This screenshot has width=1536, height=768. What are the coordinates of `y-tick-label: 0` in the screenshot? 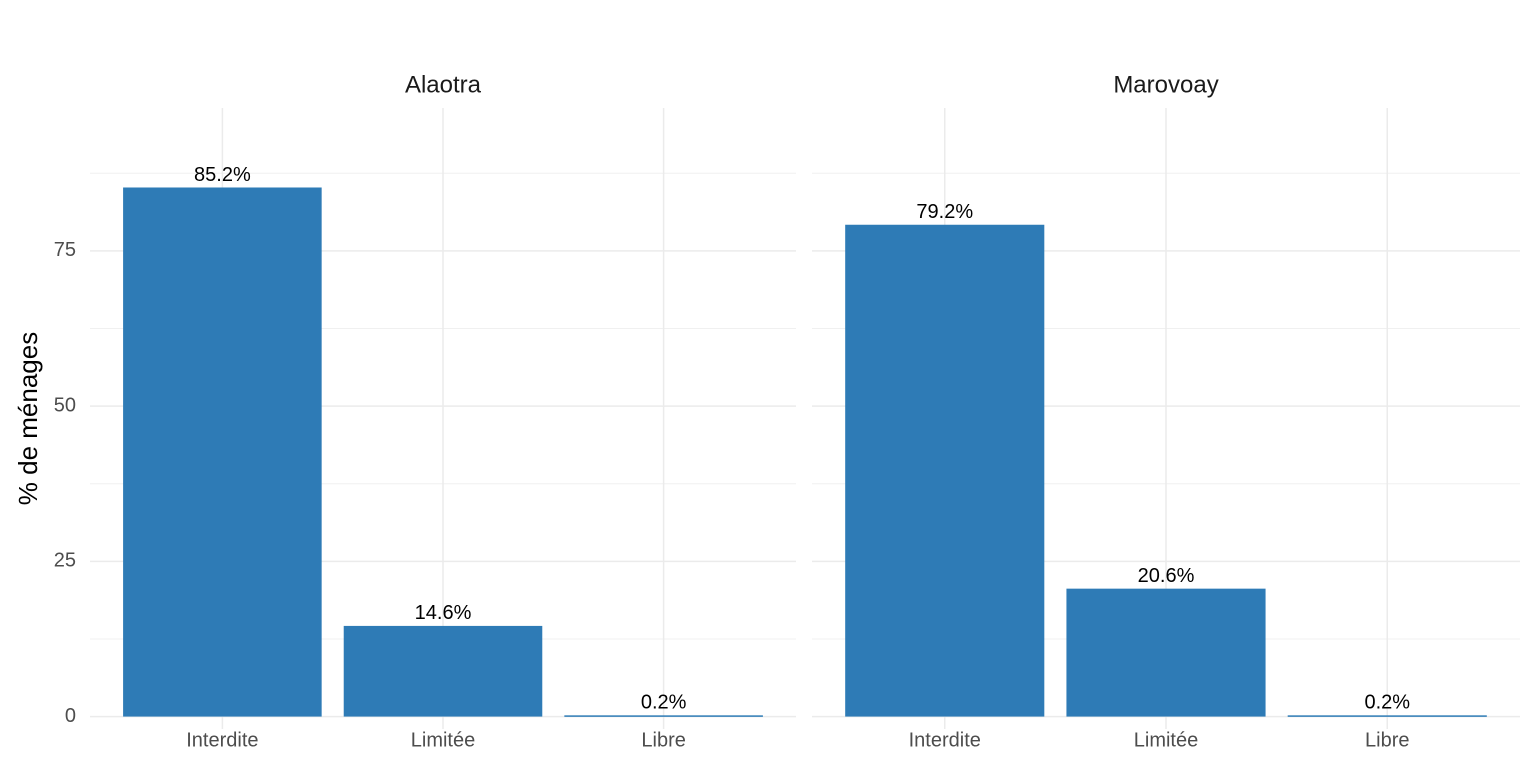 It's located at (70, 716).